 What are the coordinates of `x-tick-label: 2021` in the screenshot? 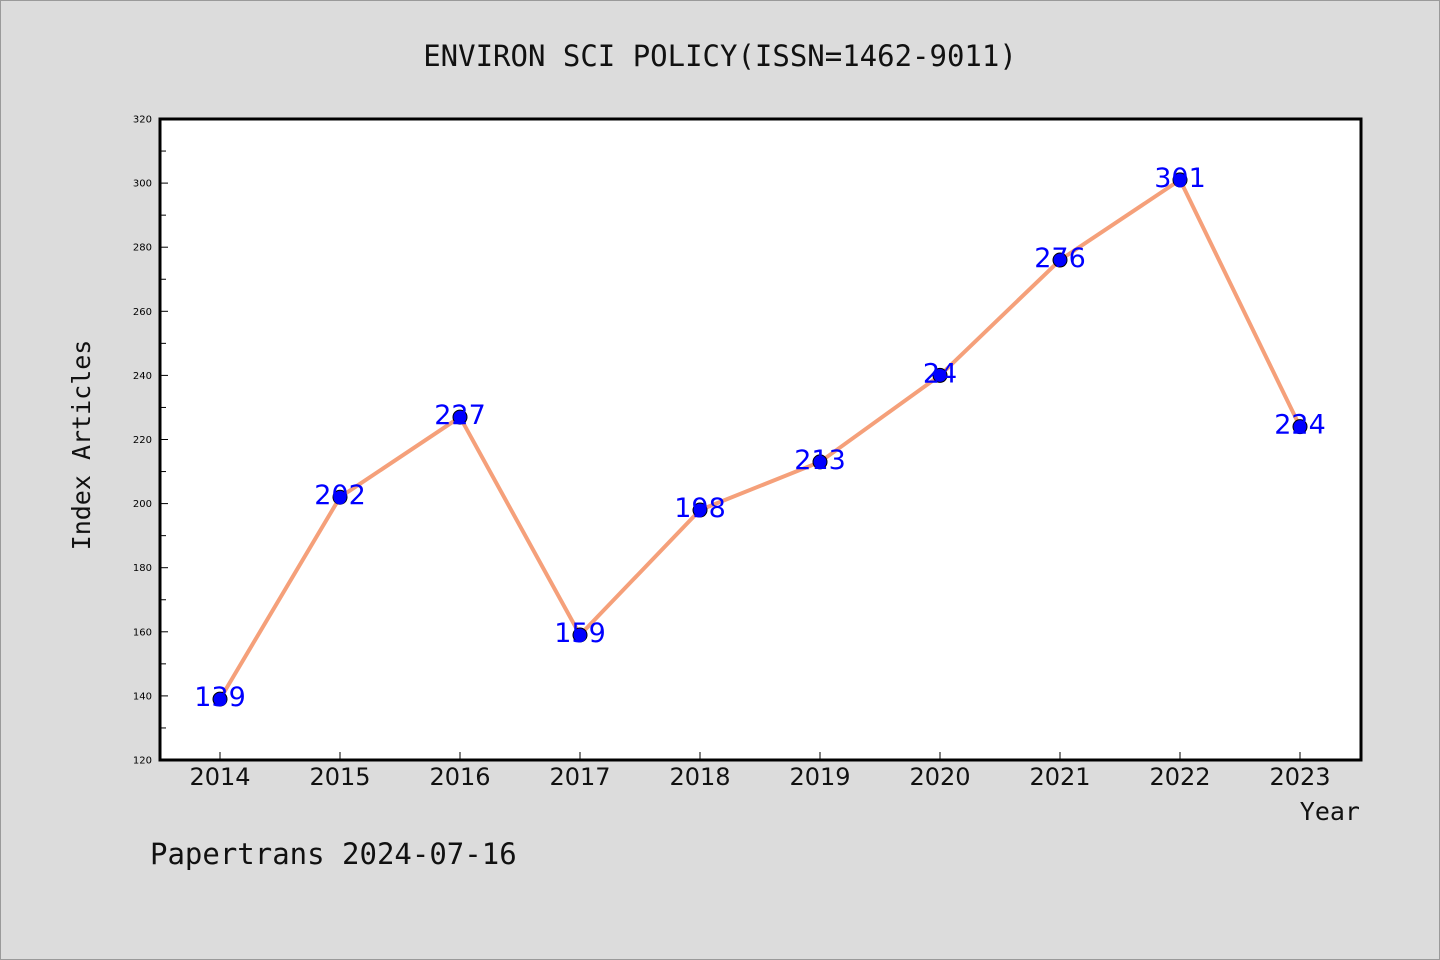 It's located at (1059, 777).